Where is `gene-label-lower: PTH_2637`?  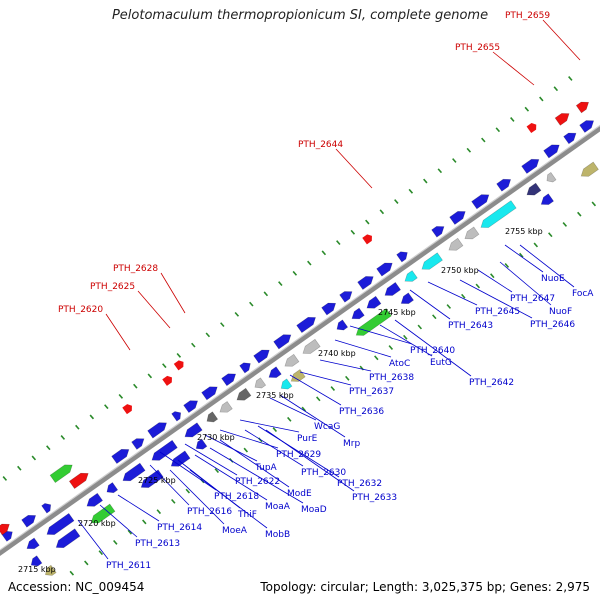 gene-label-lower: PTH_2637 is located at coordinates (371, 392).